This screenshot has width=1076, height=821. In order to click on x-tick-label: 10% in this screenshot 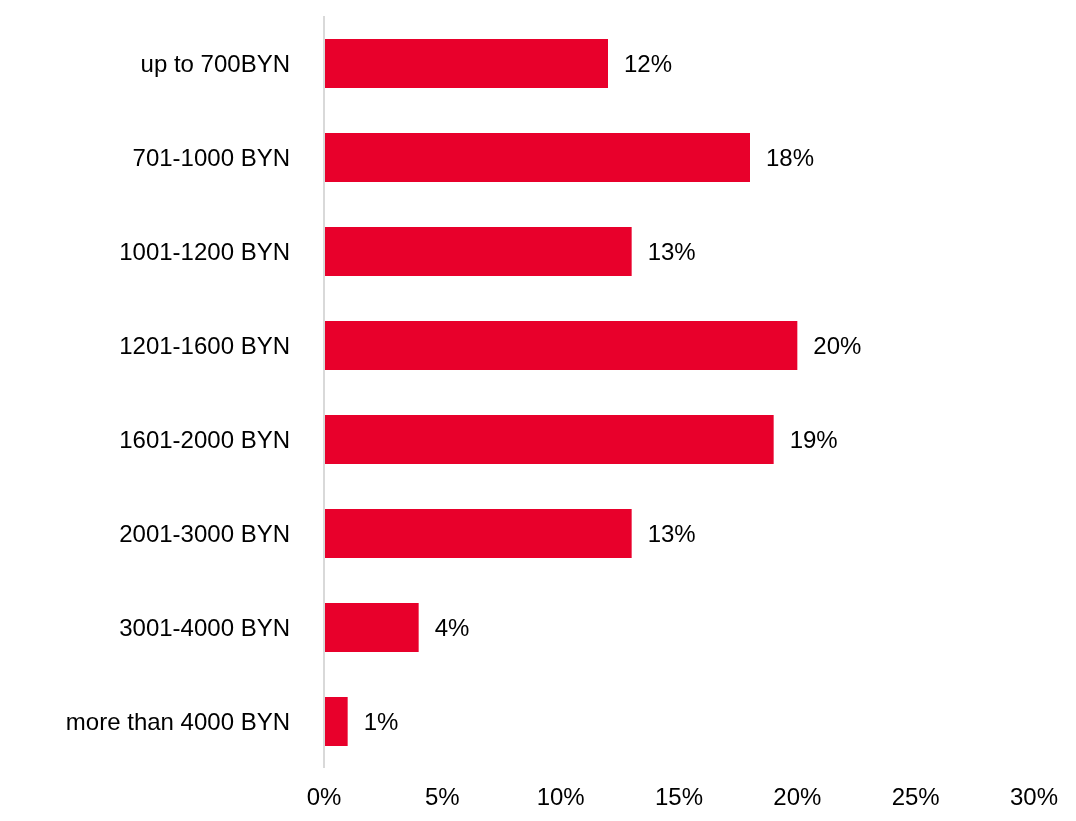, I will do `click(560, 797)`.